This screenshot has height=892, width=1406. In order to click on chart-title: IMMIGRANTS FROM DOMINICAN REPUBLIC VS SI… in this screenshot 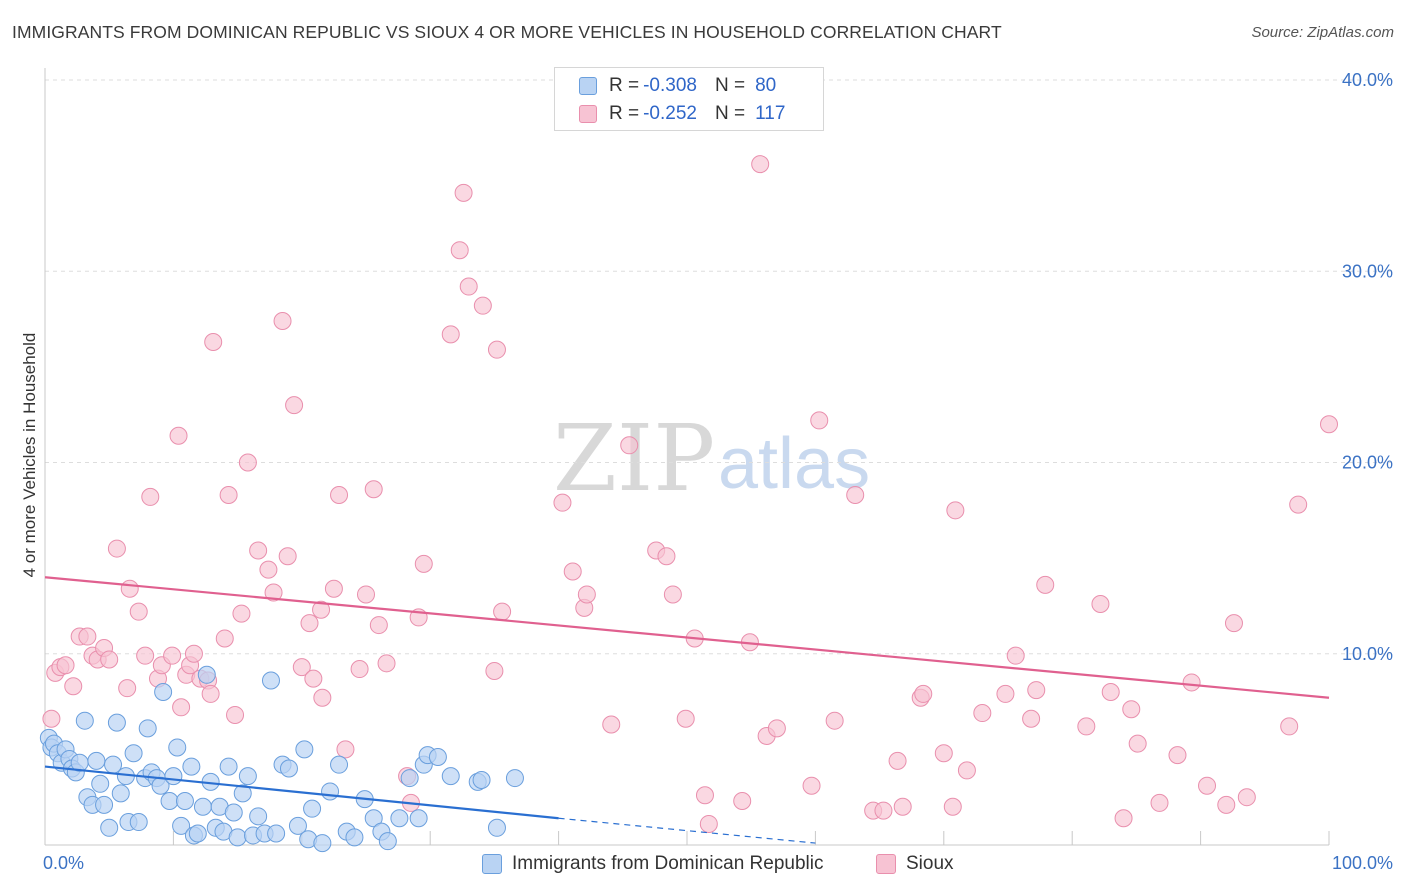, I will do `click(507, 32)`.